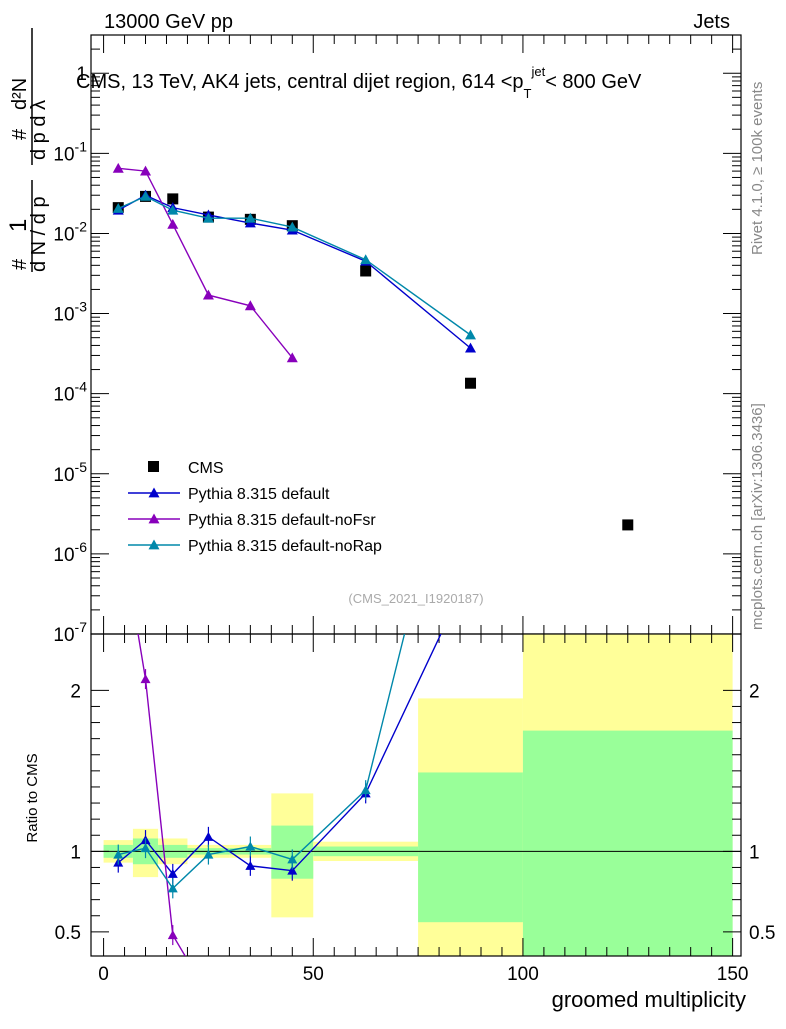 This screenshot has height=1029, width=786. What do you see at coordinates (75, 852) in the screenshot?
I see `ratio-ytick-label: 1` at bounding box center [75, 852].